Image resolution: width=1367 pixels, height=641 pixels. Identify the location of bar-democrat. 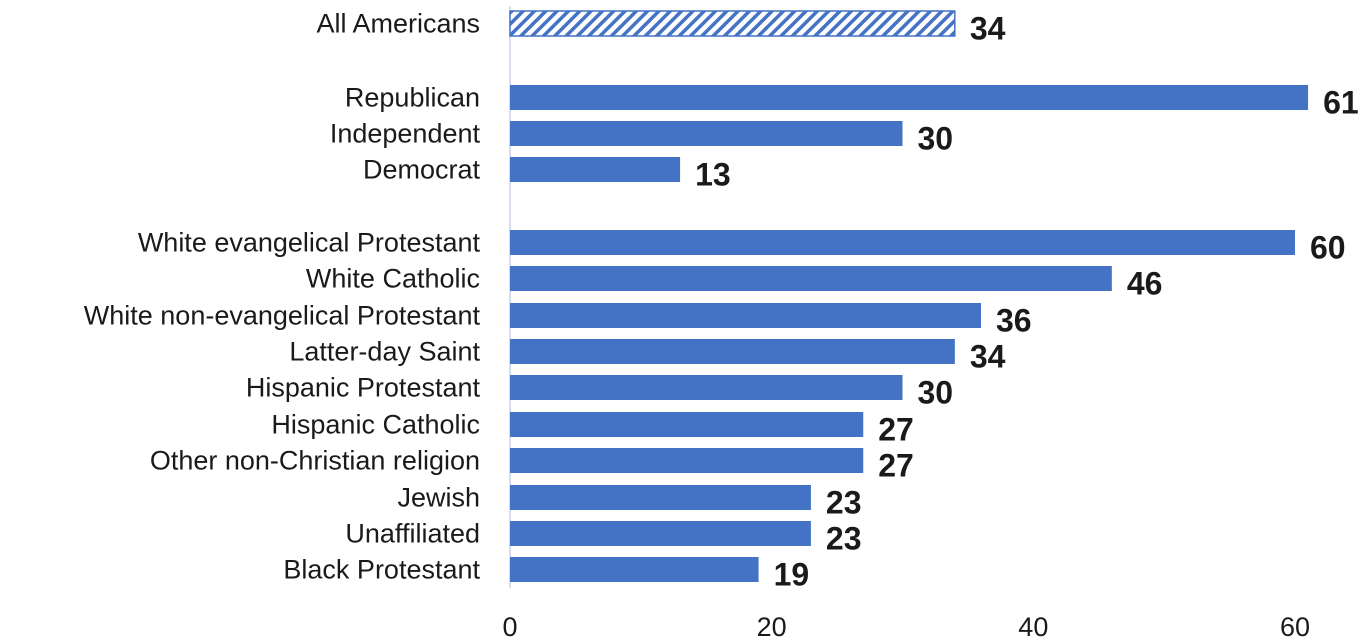
(595, 169).